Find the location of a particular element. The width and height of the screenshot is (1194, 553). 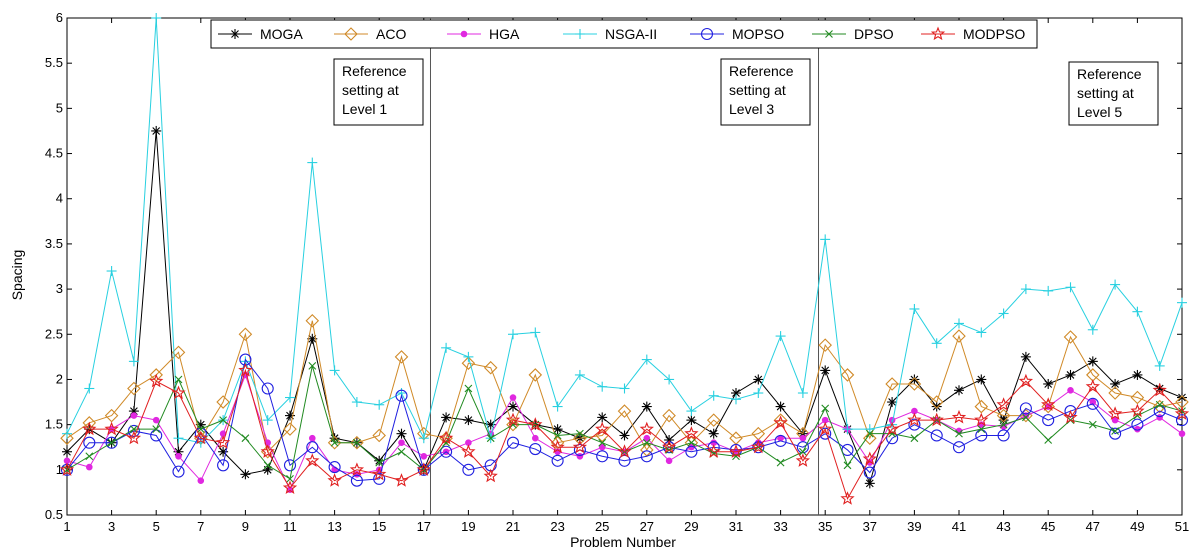

annotation-box: Reference setting at Level 1 is located at coordinates (378, 92).